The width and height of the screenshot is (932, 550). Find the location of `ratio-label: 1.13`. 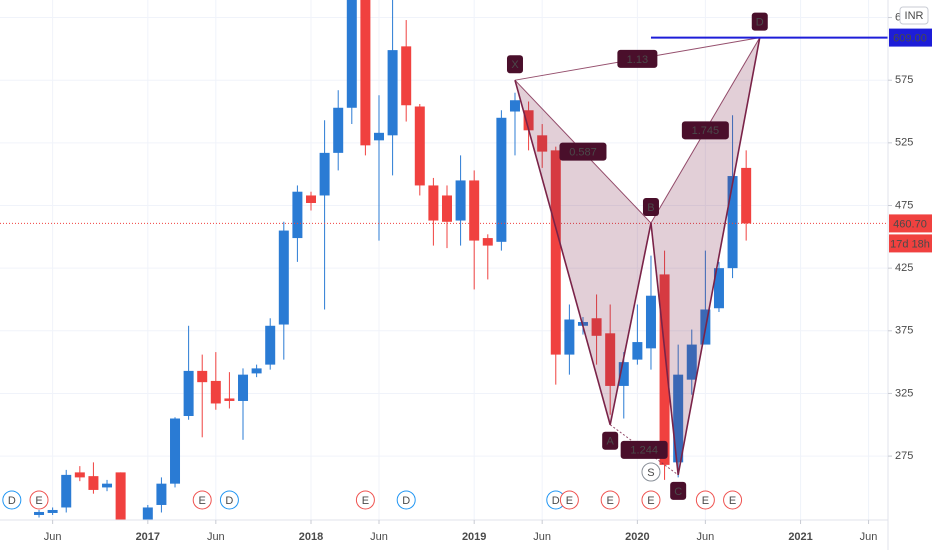

ratio-label: 1.13 is located at coordinates (637, 60).